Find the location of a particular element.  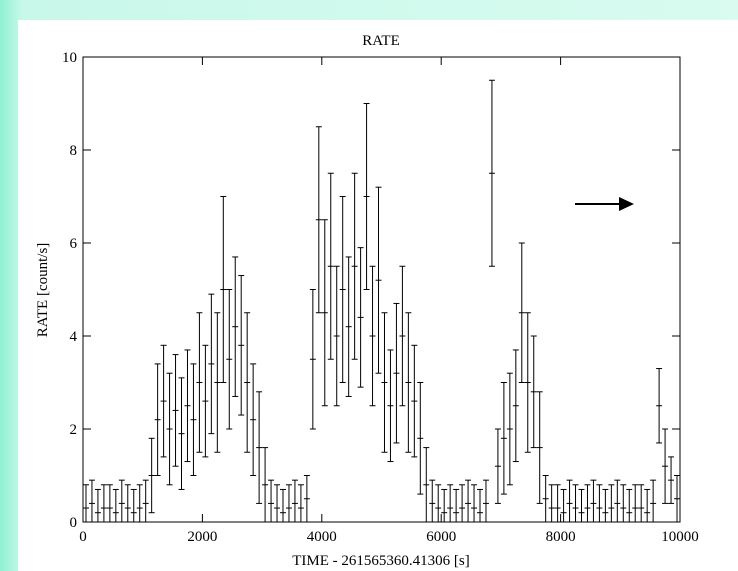

y-tick-label: 4 is located at coordinates (74, 337).